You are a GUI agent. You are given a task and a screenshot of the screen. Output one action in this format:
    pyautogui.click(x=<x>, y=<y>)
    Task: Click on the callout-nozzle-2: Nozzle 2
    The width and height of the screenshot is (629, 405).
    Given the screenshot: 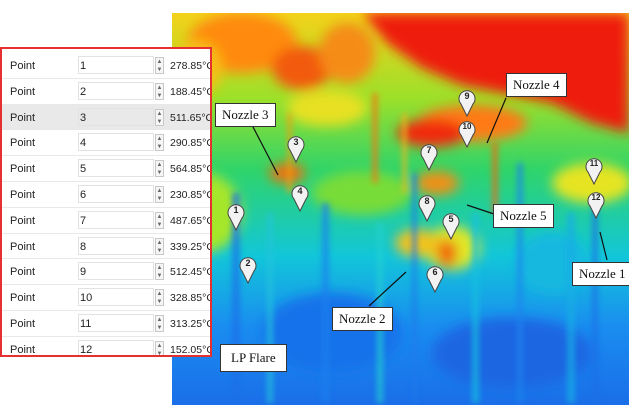 What is the action you would take?
    pyautogui.click(x=362, y=319)
    